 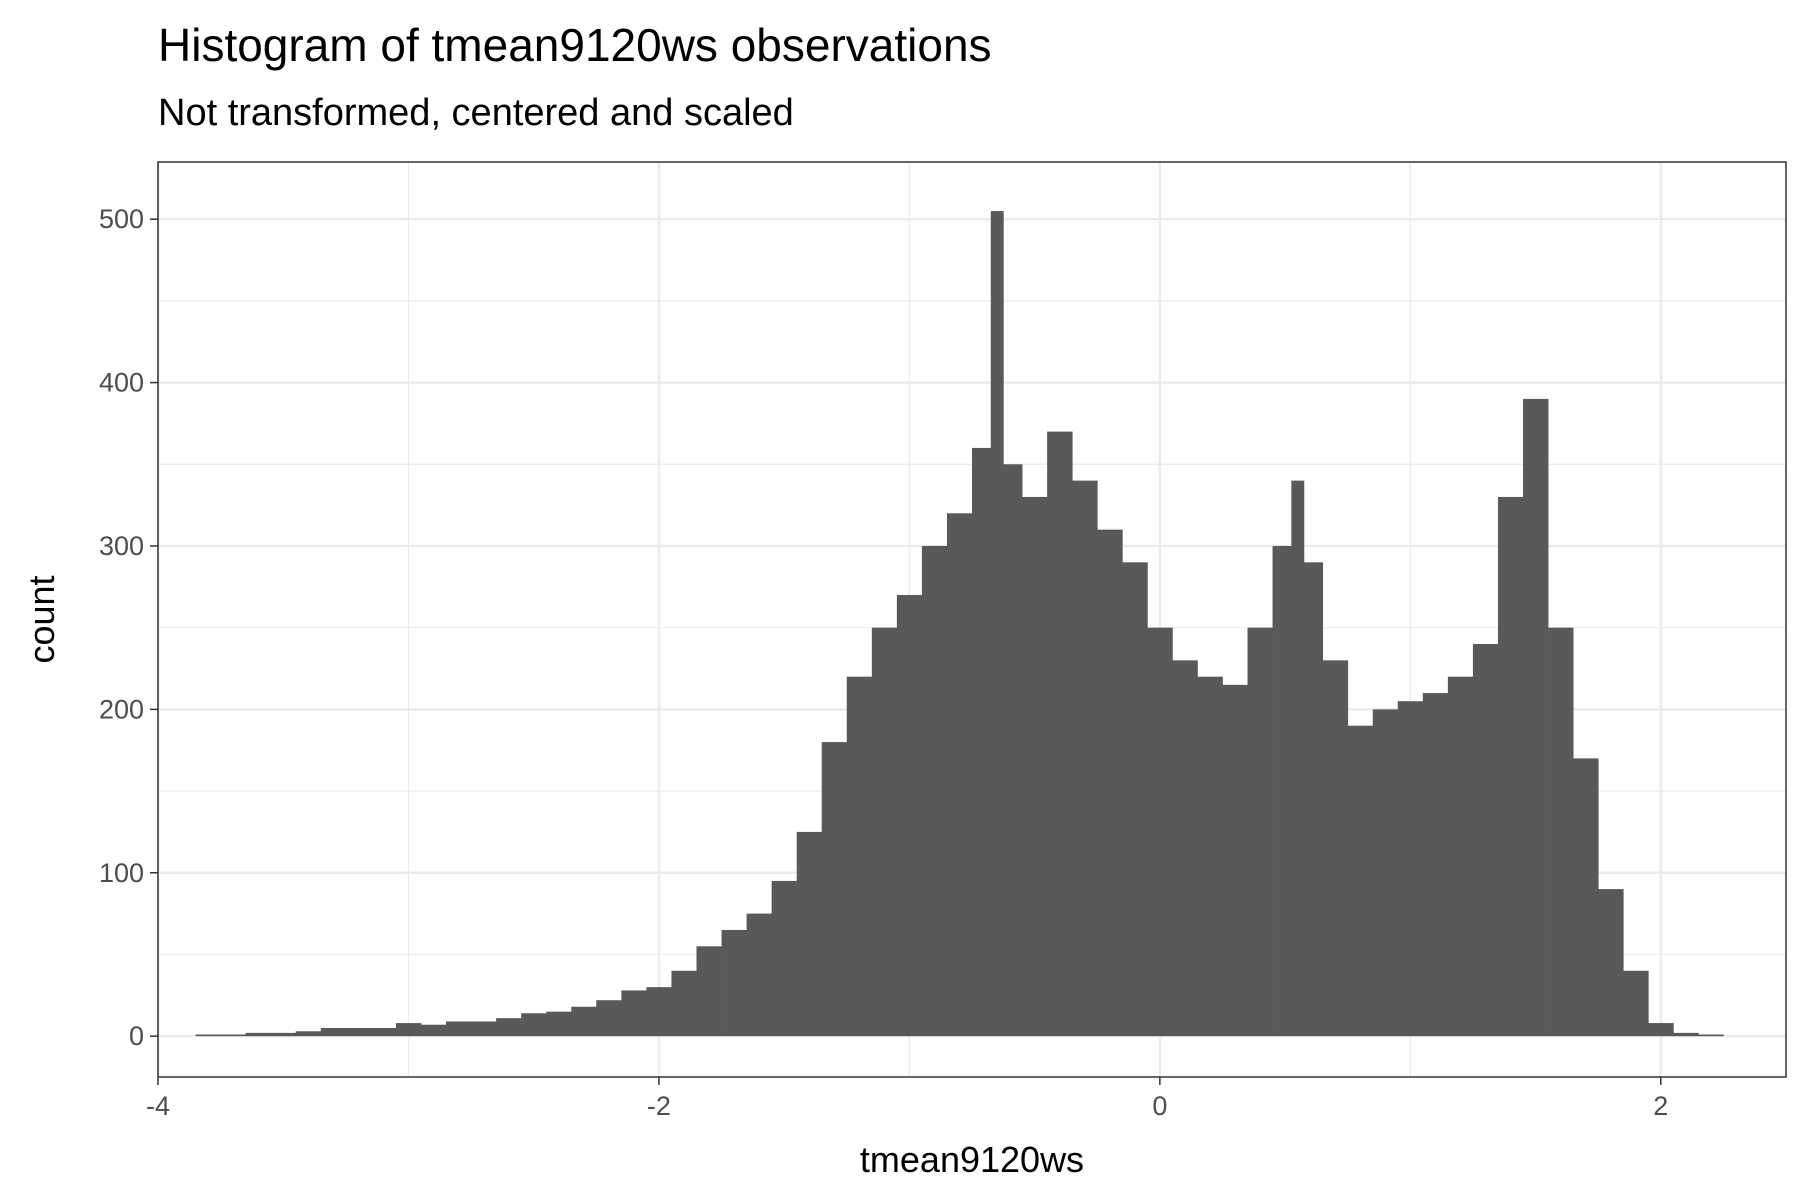 I want to click on y-tick-label: 300, so click(x=121, y=546).